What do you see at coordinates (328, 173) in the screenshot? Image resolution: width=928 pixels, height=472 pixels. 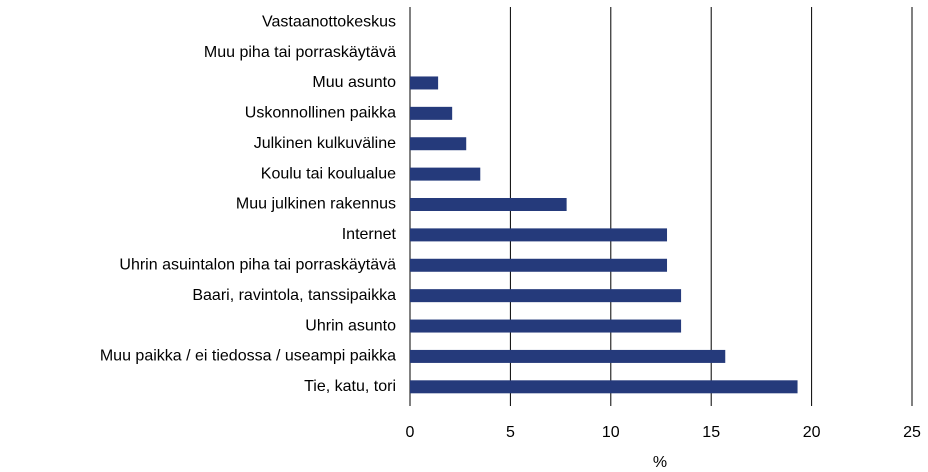 I see `y-tick-label: Koulu tai koulualue` at bounding box center [328, 173].